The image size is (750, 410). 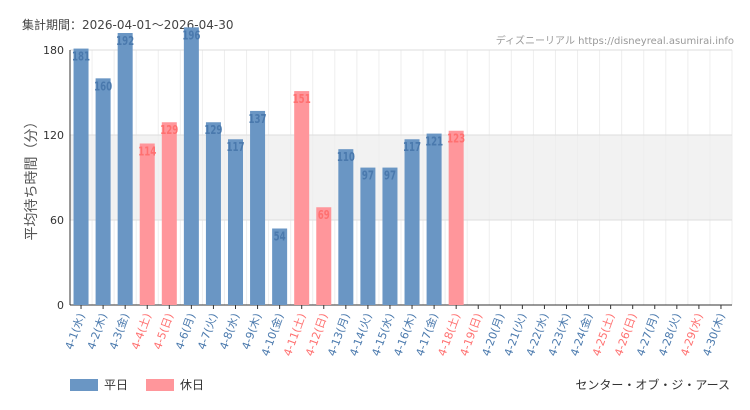 What do you see at coordinates (280, 237) in the screenshot?
I see `bar-value-label: 54` at bounding box center [280, 237].